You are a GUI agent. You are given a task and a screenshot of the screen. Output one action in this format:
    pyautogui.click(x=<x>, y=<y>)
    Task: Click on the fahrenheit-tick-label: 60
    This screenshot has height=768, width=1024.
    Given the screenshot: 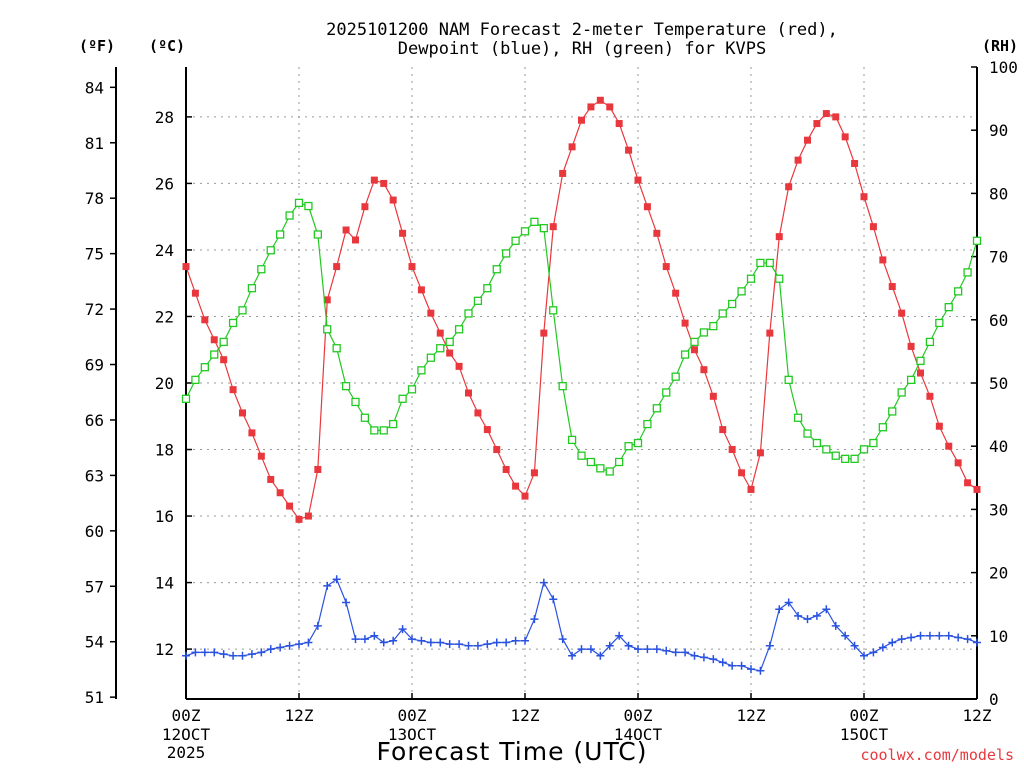 What is the action you would take?
    pyautogui.click(x=94, y=531)
    